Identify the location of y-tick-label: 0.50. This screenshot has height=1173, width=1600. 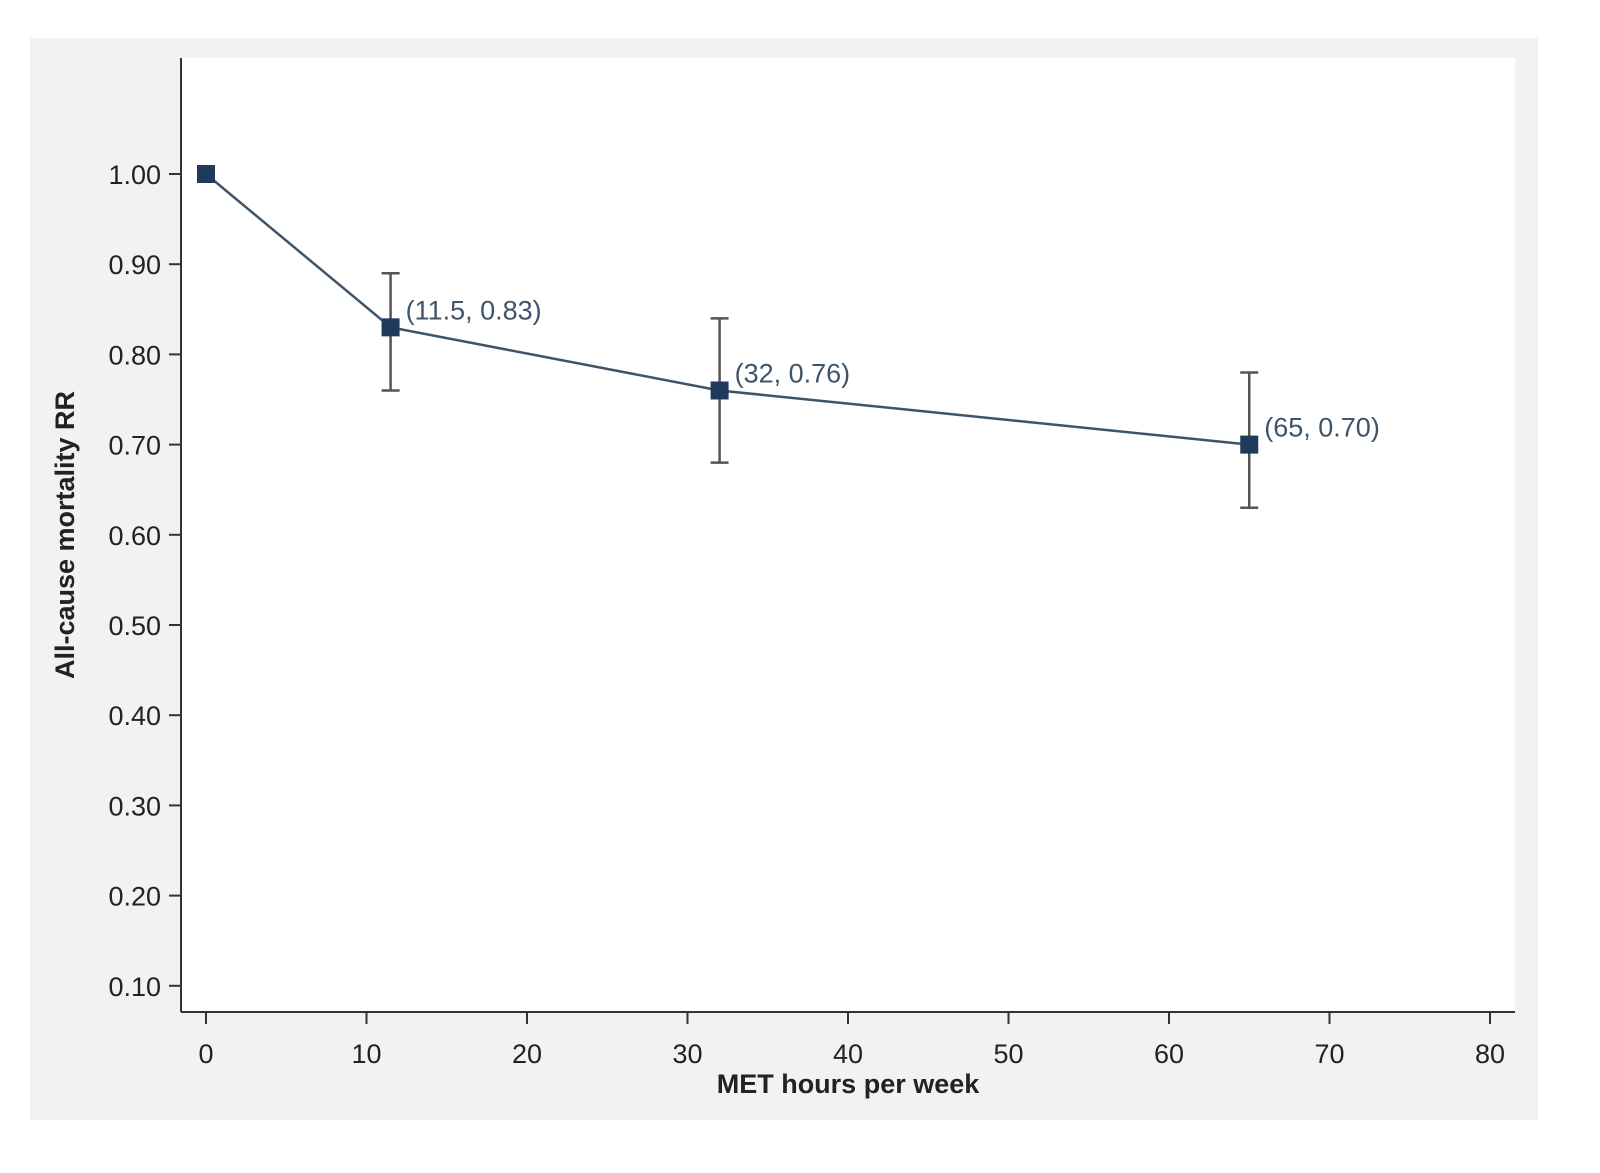
(134, 626).